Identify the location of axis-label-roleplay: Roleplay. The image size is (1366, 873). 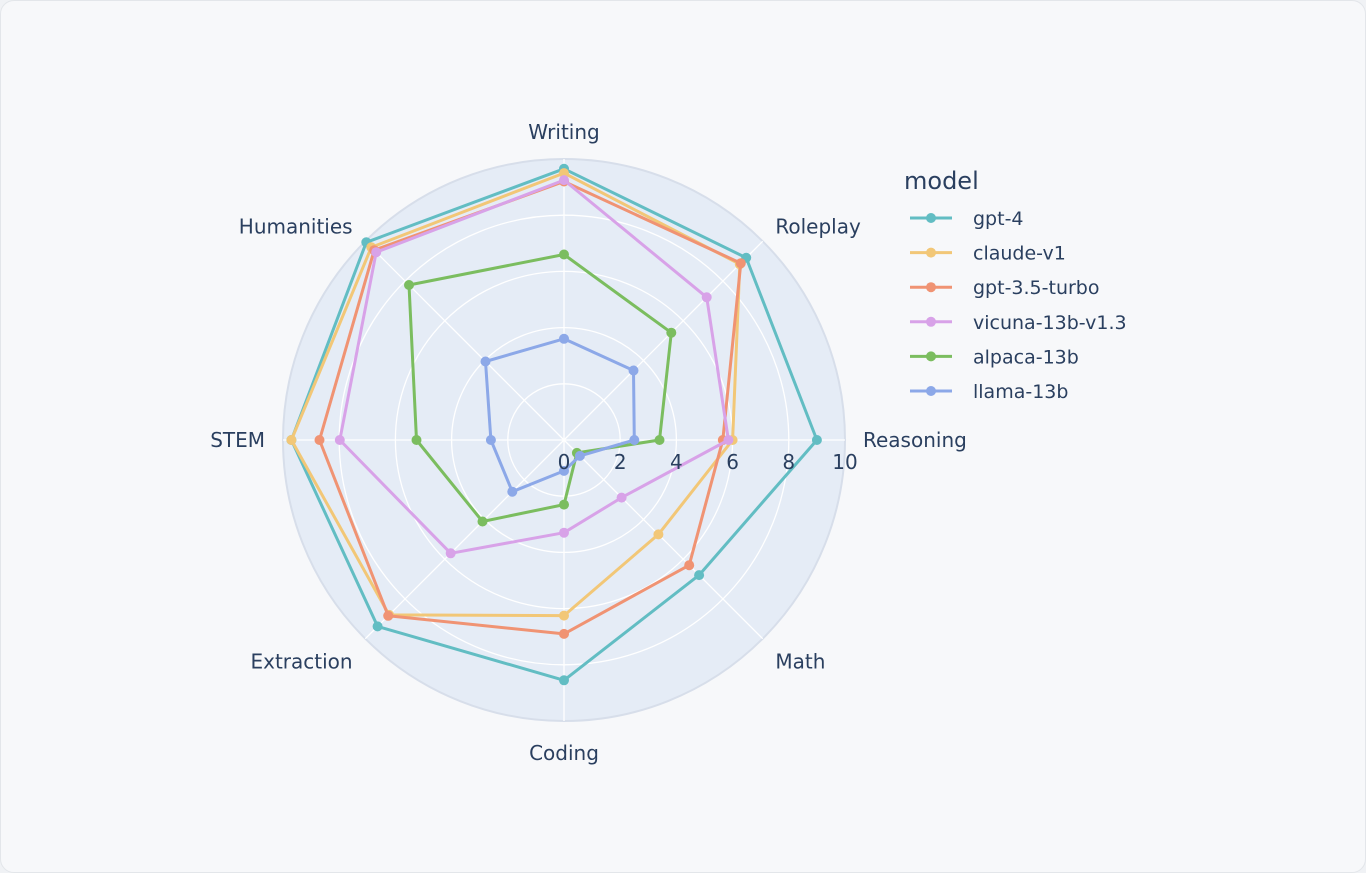
(818, 227).